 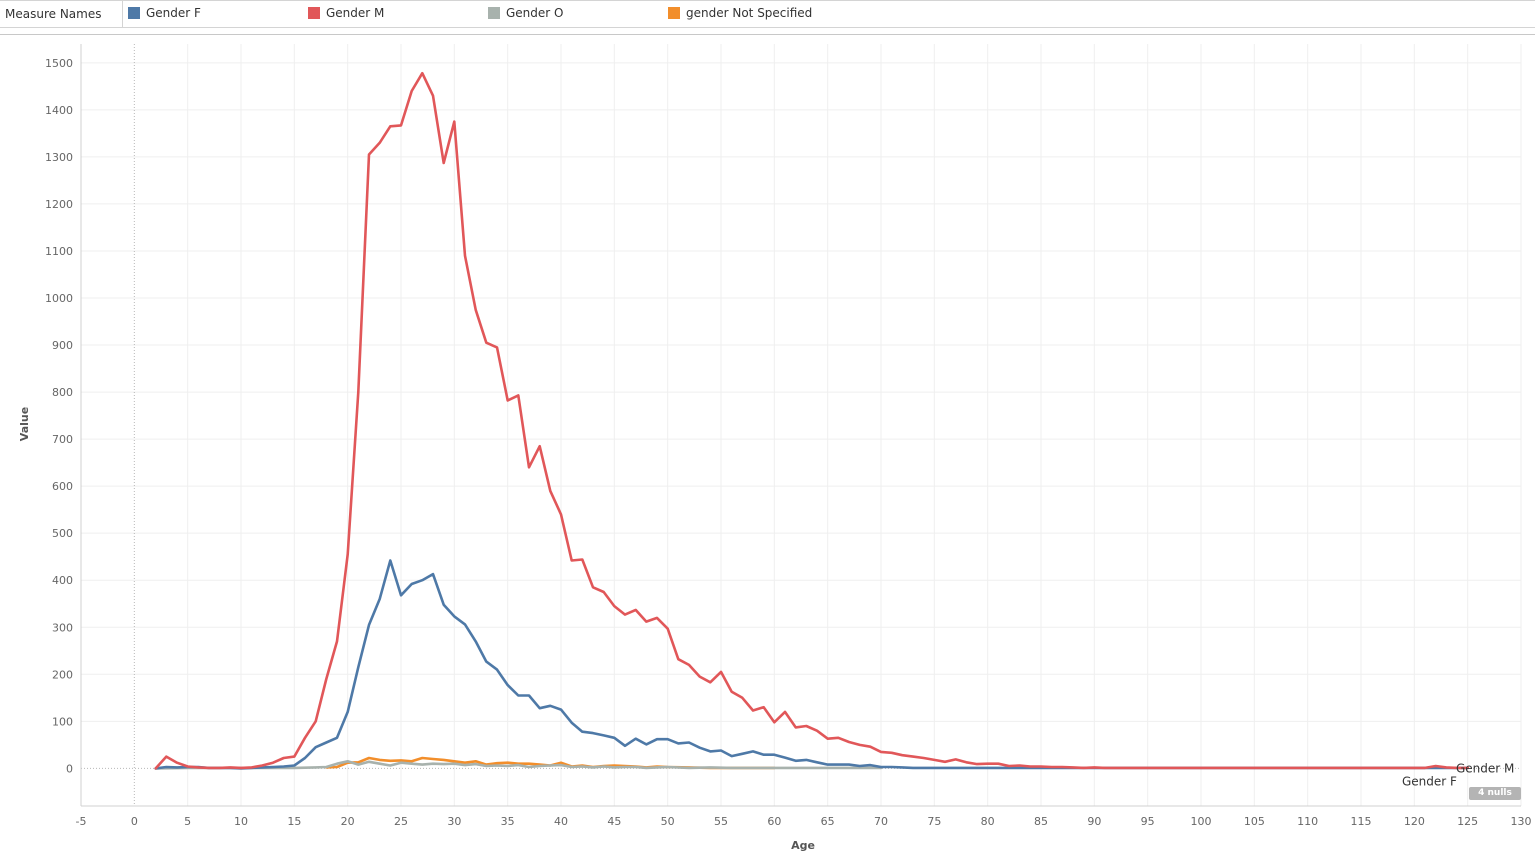 What do you see at coordinates (881, 821) in the screenshot?
I see `x-tick-label: 70` at bounding box center [881, 821].